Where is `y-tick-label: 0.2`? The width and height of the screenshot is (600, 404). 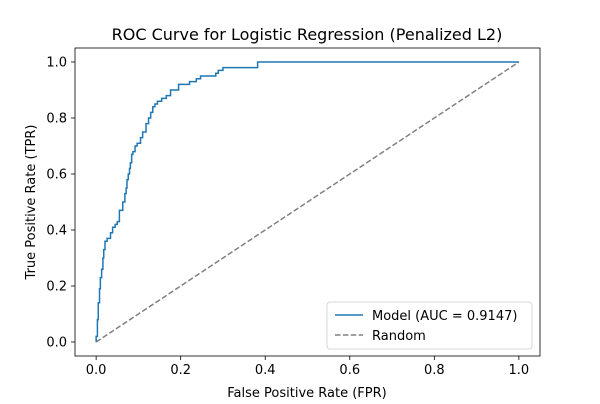 y-tick-label: 0.2 is located at coordinates (56, 287).